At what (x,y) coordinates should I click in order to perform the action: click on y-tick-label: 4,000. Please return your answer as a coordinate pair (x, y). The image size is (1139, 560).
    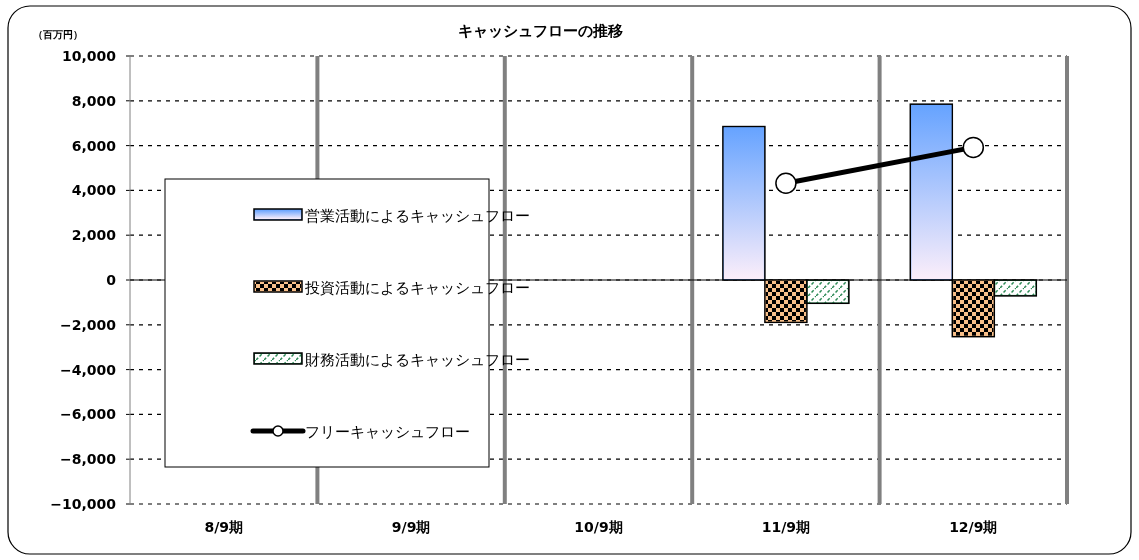
    Looking at the image, I should click on (94, 190).